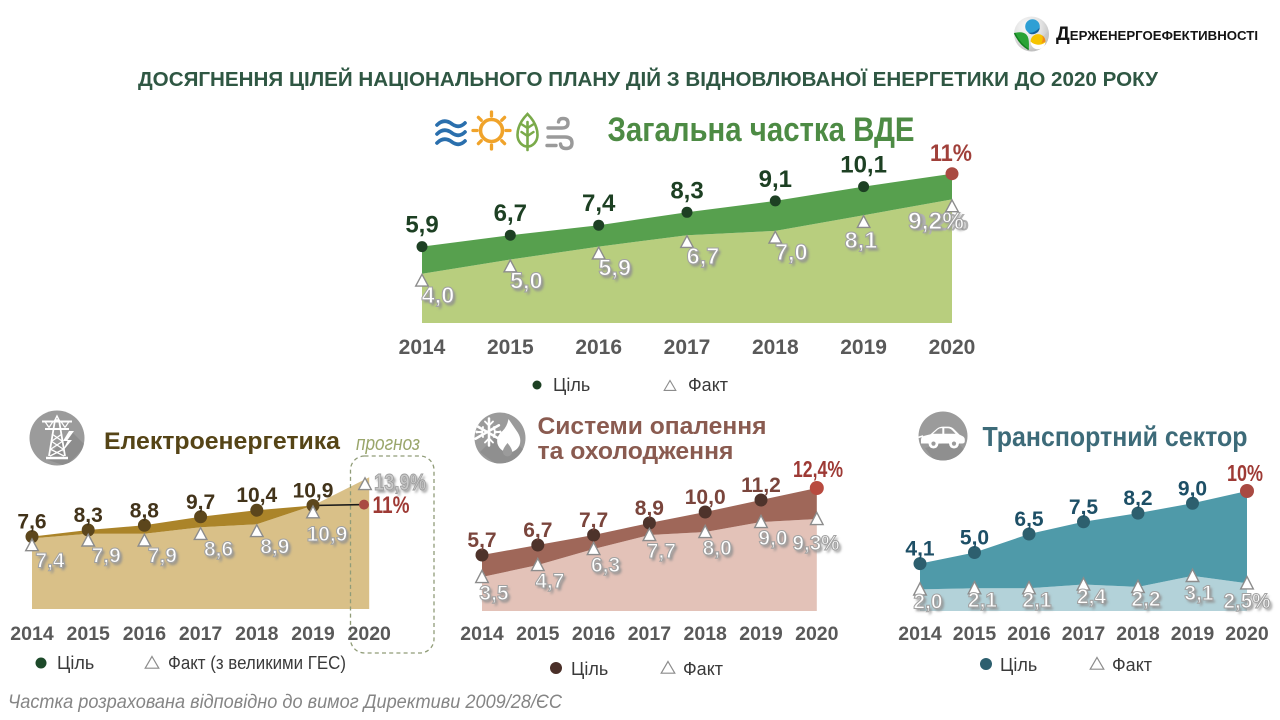 The width and height of the screenshot is (1280, 720). What do you see at coordinates (1094, 599) in the screenshot?
I see `svg-text: 2,4` at bounding box center [1094, 599].